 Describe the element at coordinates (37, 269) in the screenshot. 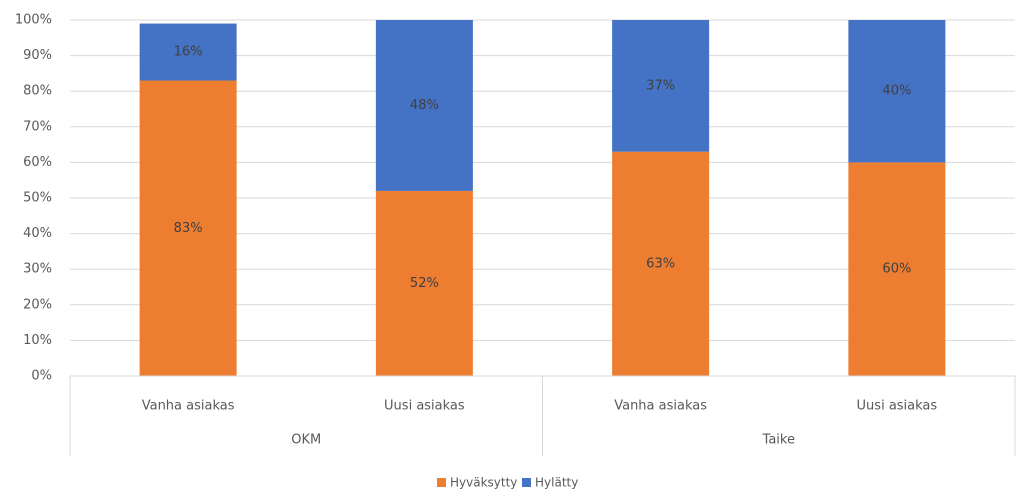

I see `y-tick-label: 30%` at that location.